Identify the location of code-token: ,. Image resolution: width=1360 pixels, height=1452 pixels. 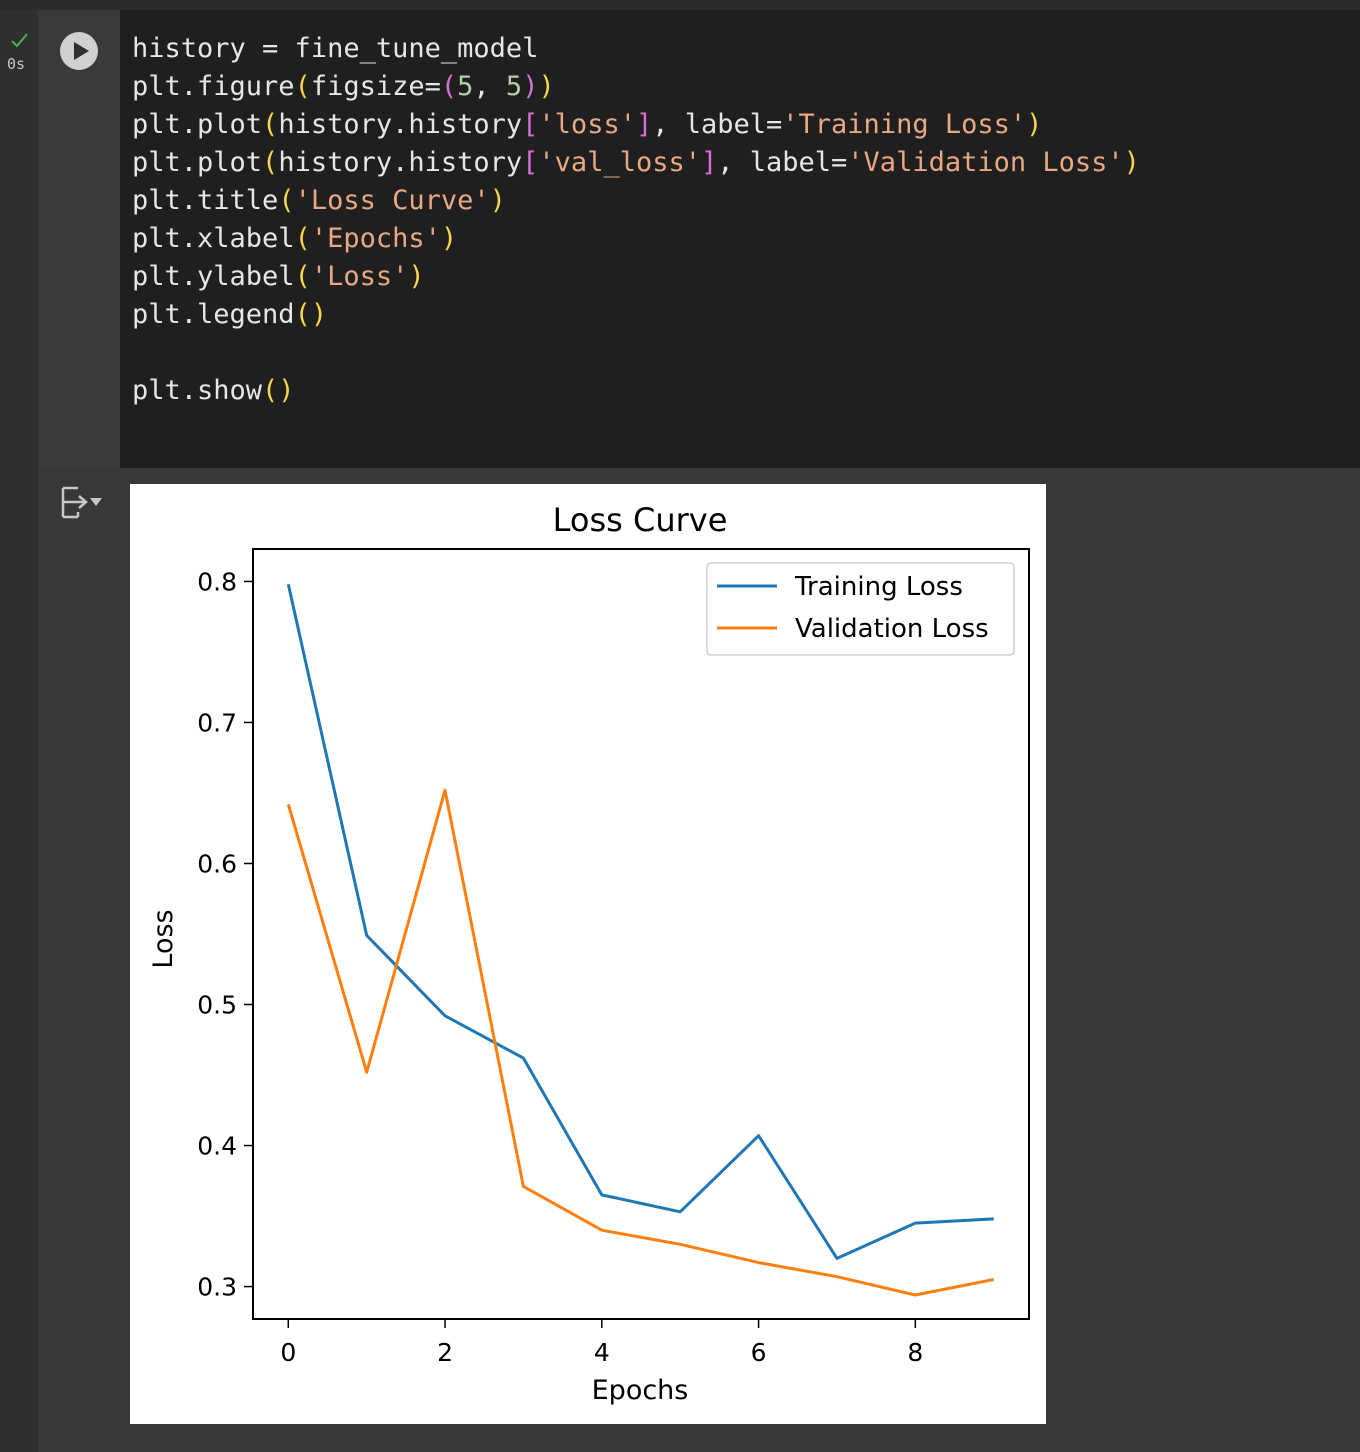
(489, 86).